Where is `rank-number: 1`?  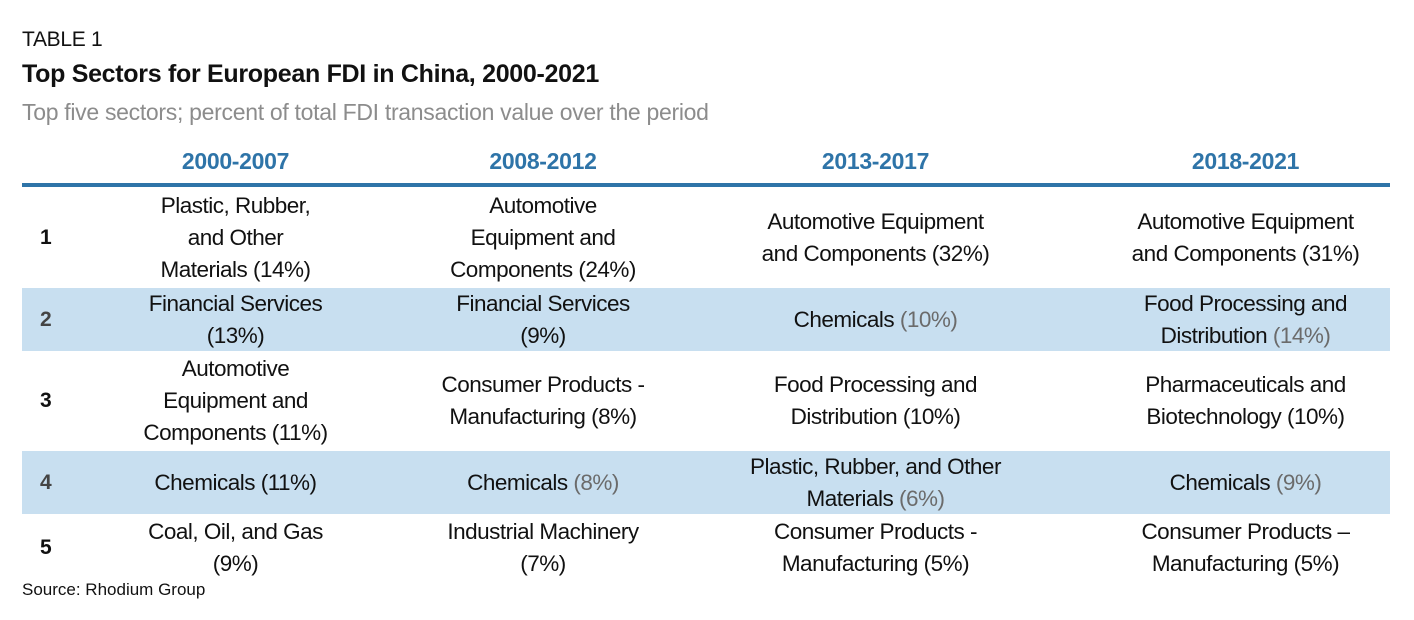 rank-number: 1 is located at coordinates (46, 237).